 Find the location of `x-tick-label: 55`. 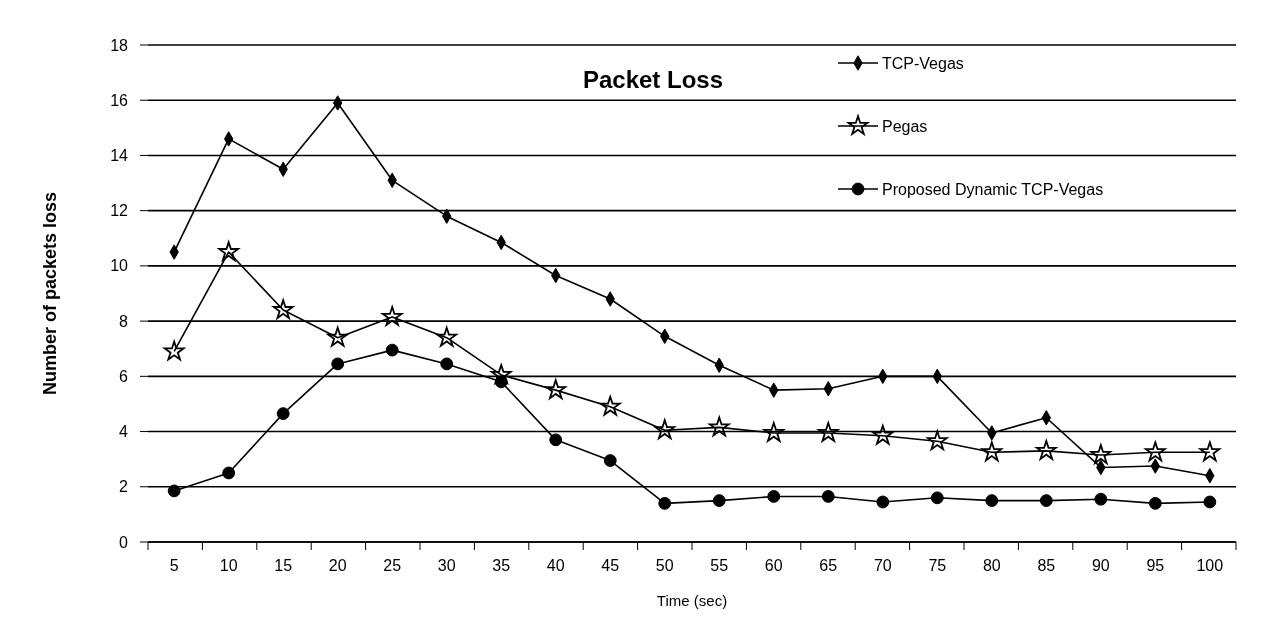

x-tick-label: 55 is located at coordinates (719, 565).